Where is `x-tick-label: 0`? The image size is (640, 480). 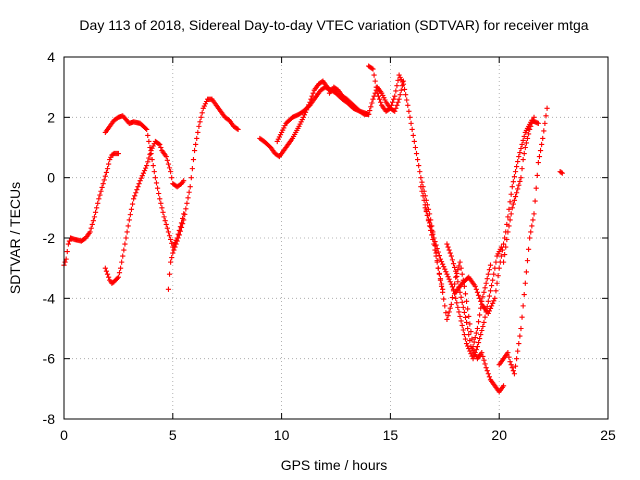 x-tick-label: 0 is located at coordinates (64, 435).